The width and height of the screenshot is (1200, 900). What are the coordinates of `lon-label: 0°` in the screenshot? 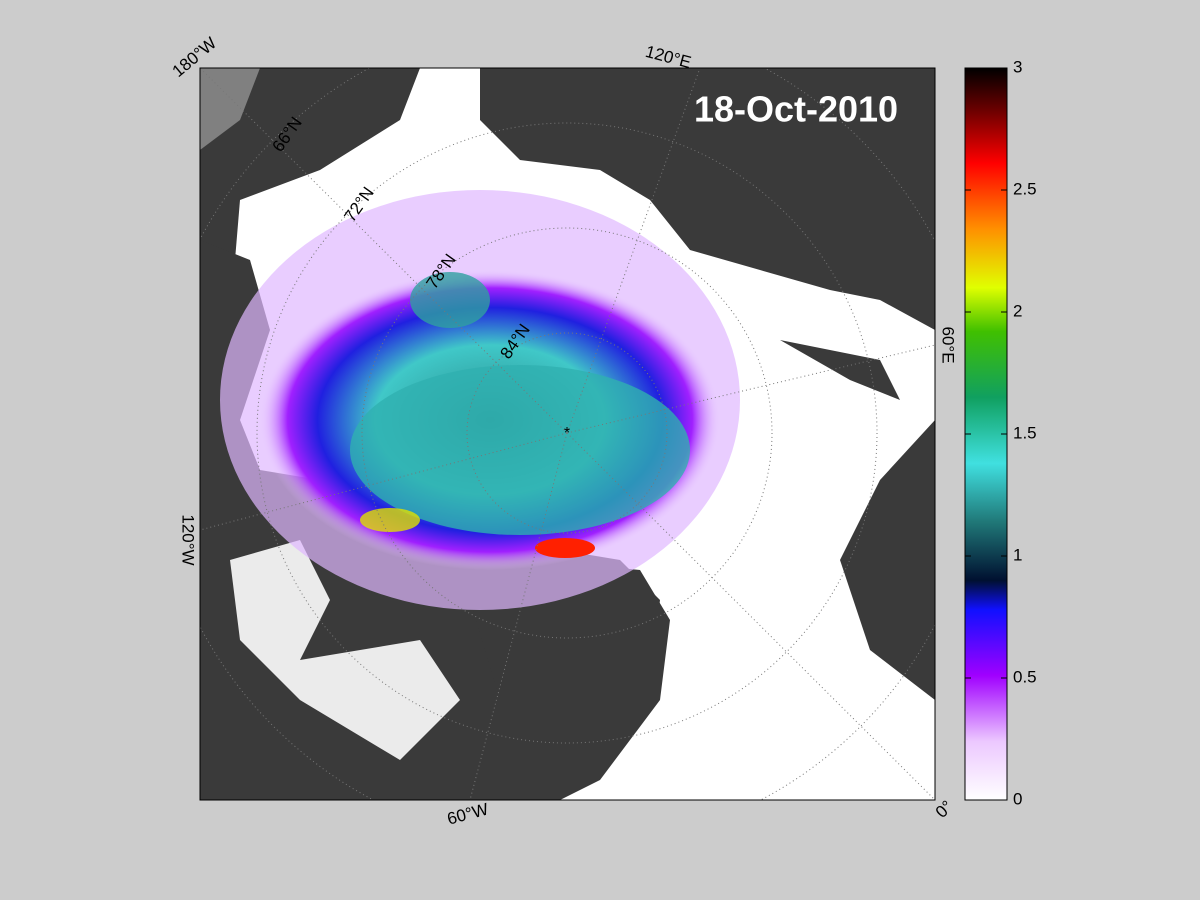 It's located at (944, 809).